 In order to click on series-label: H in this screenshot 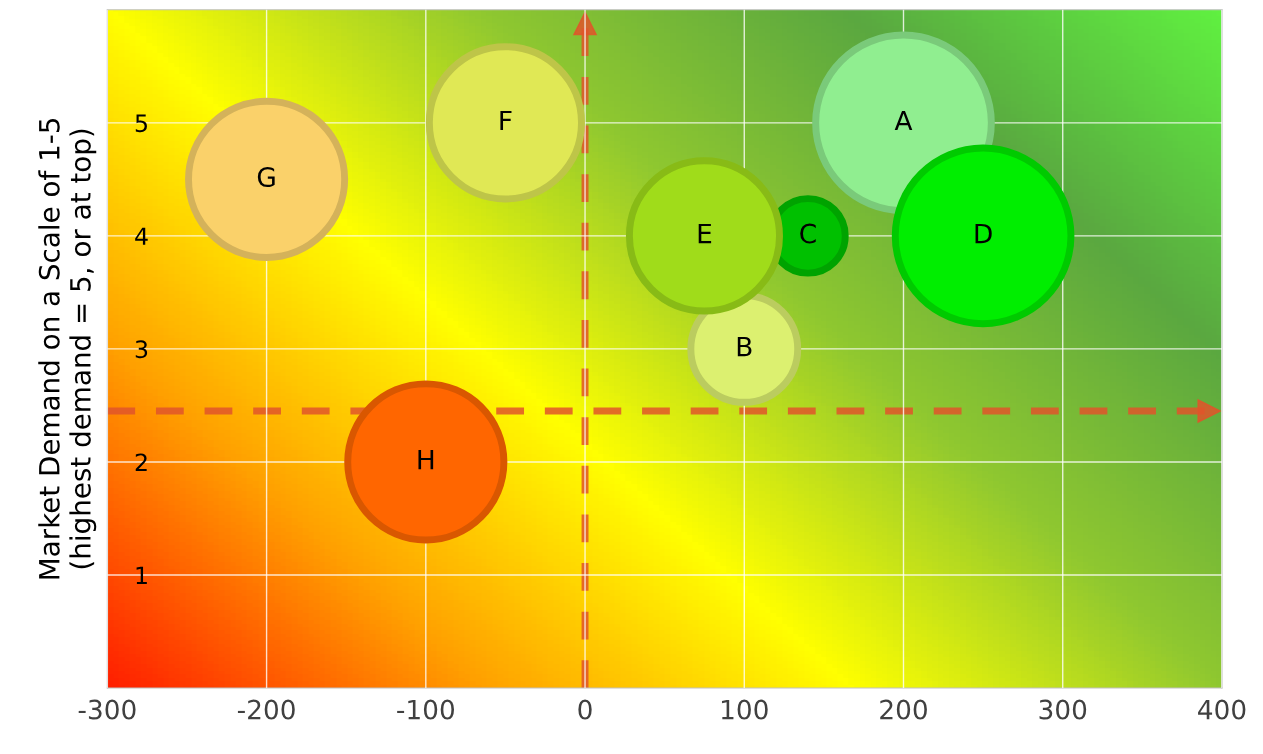, I will do `click(426, 459)`.